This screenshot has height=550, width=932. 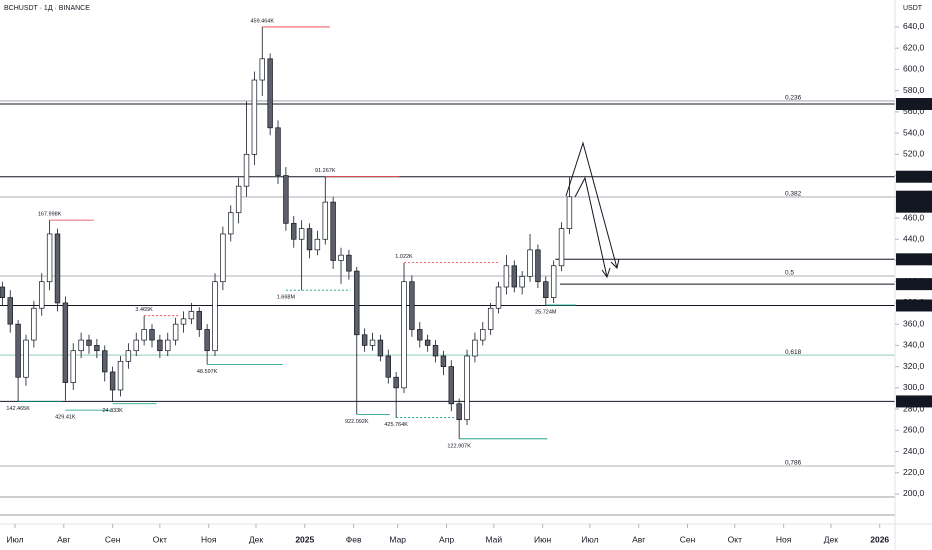 What do you see at coordinates (914, 408) in the screenshot?
I see `y-tick-label: 280,0` at bounding box center [914, 408].